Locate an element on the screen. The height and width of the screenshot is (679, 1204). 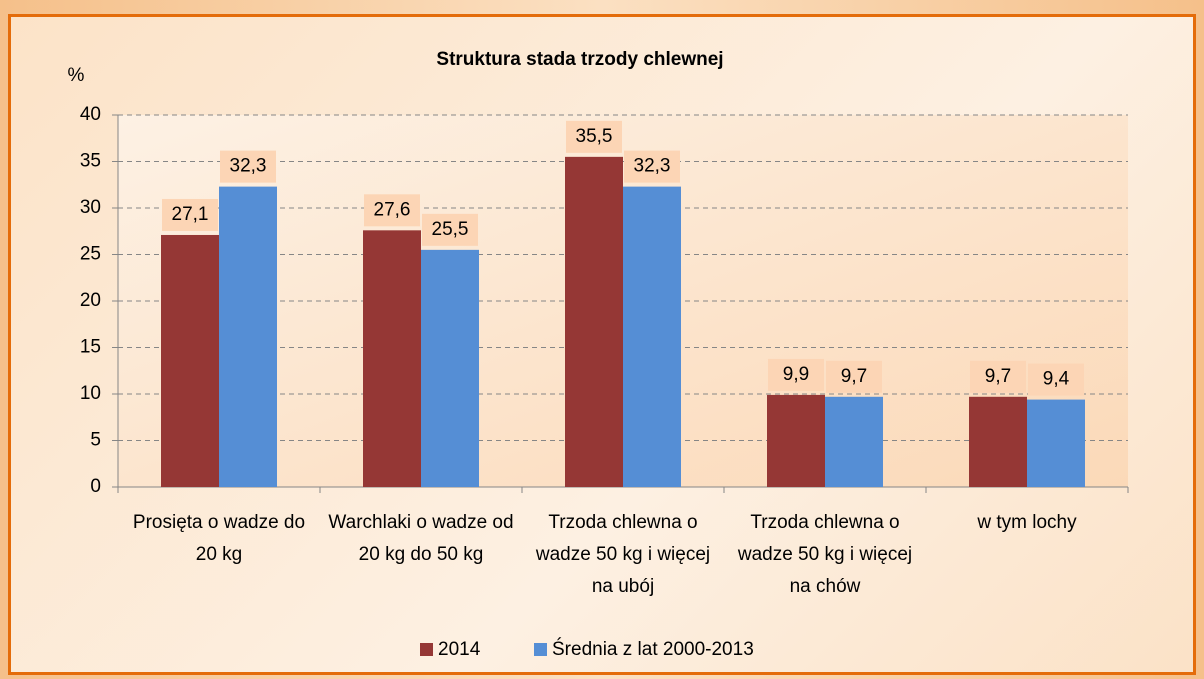
y-tick-label: 30 is located at coordinates (90, 207).